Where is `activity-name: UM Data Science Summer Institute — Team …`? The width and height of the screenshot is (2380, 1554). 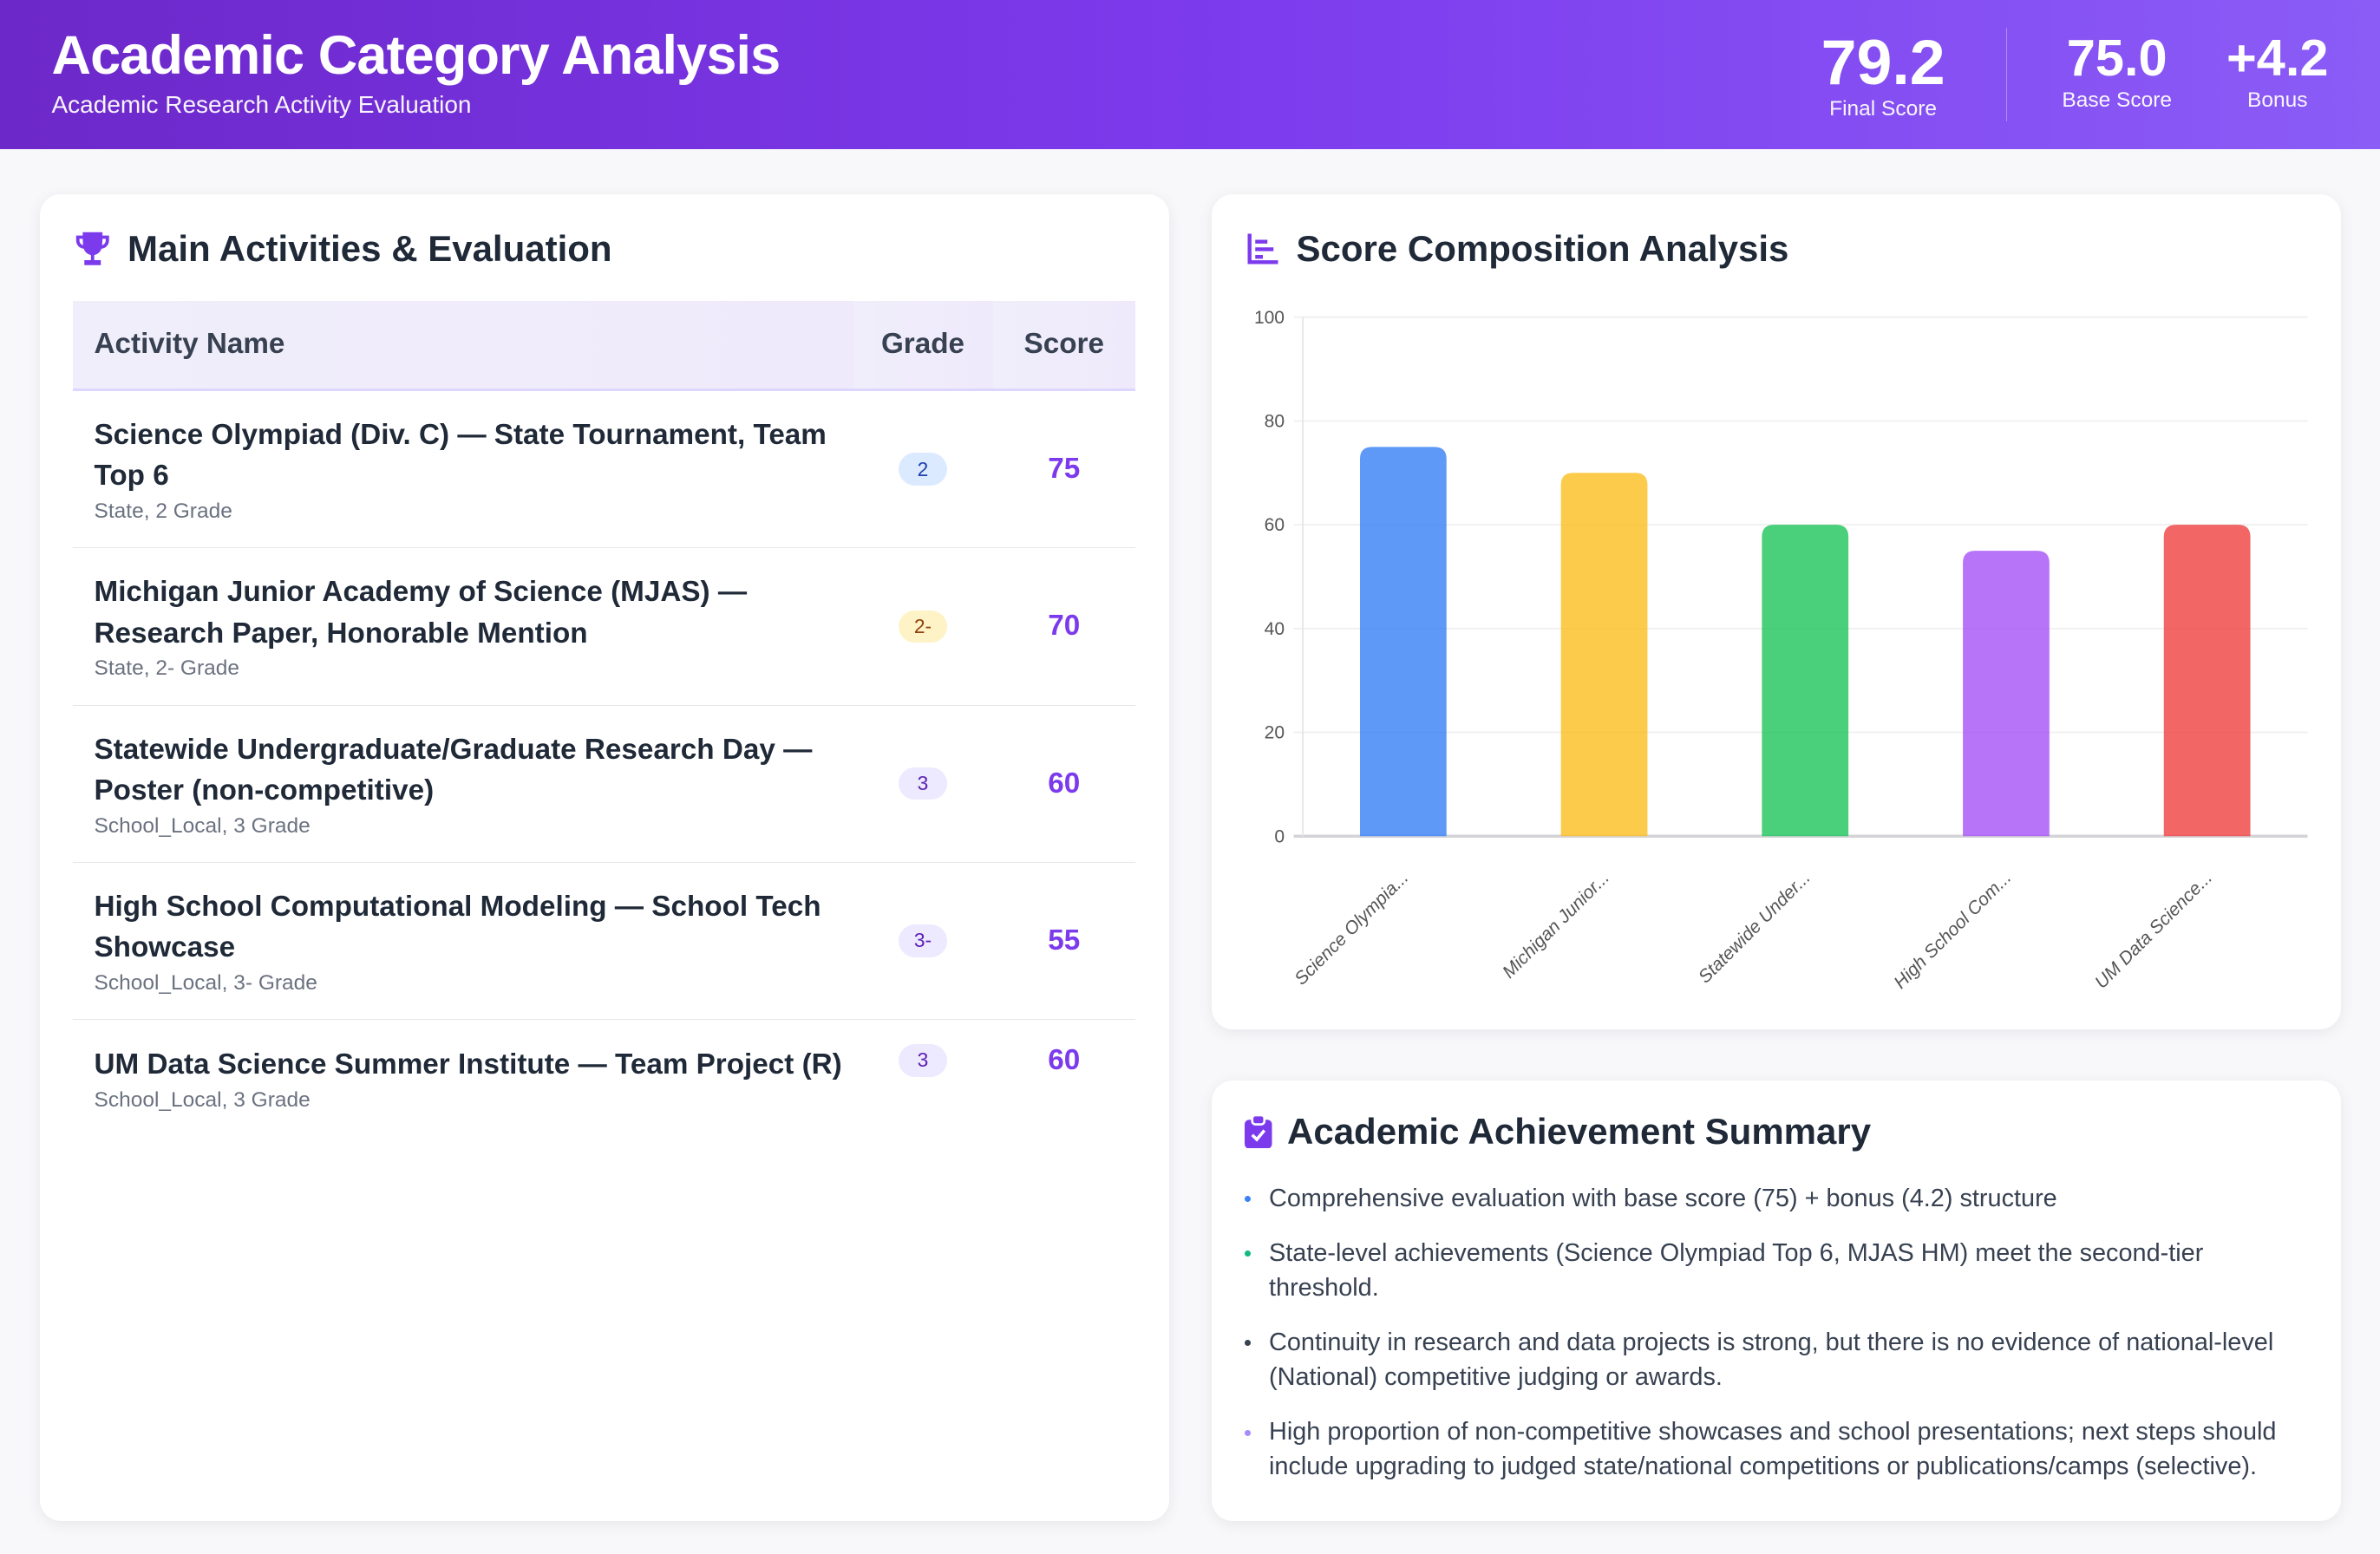 activity-name: UM Data Science Summer Institute — Team … is located at coordinates (468, 1064).